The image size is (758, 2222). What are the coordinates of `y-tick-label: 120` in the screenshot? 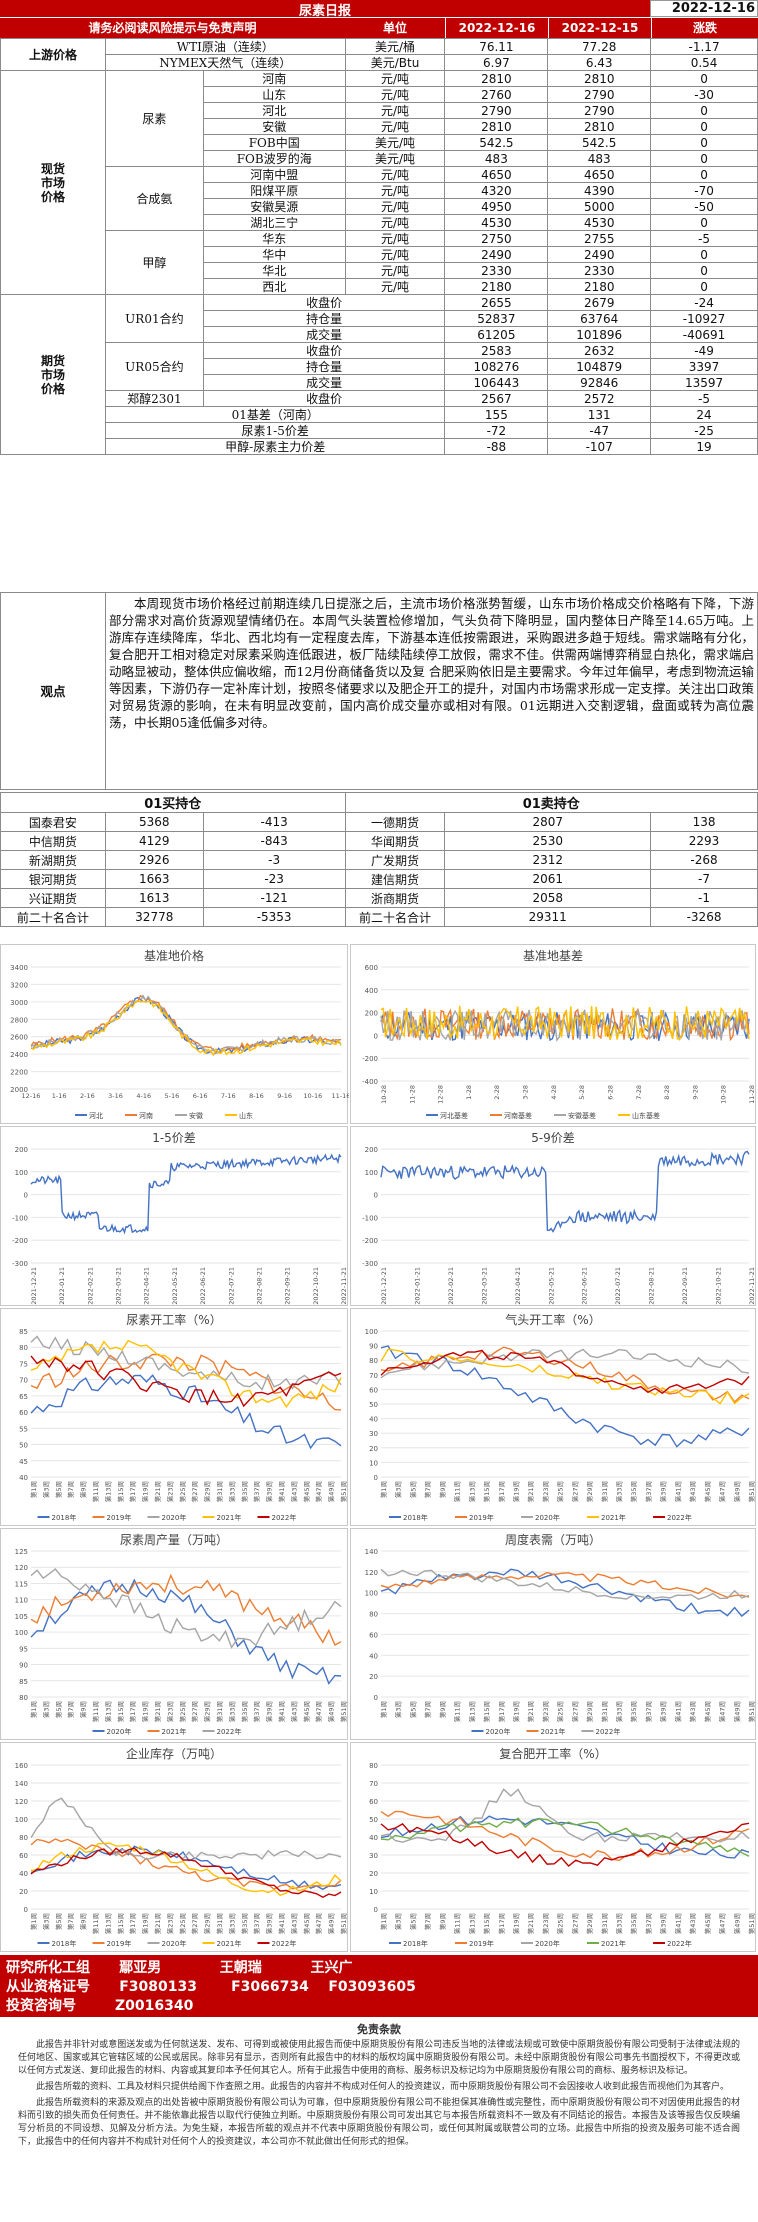 It's located at (371, 1573).